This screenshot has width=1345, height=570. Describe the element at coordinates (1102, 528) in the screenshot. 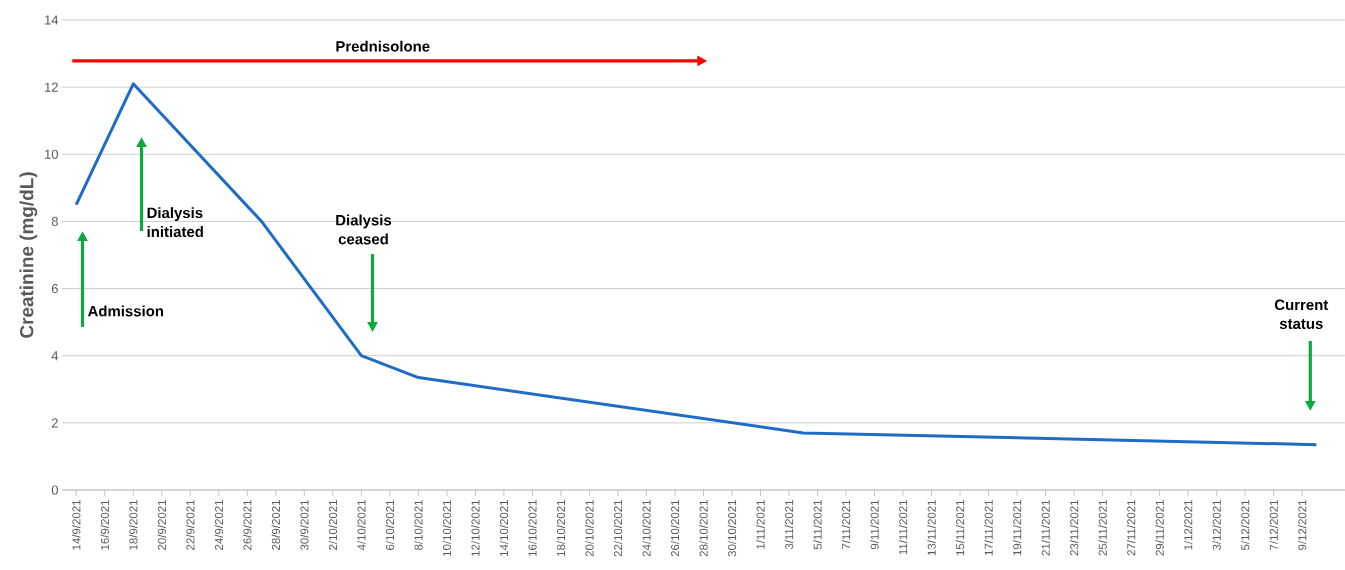

I see `x-tick-label: 25/11/2021` at that location.